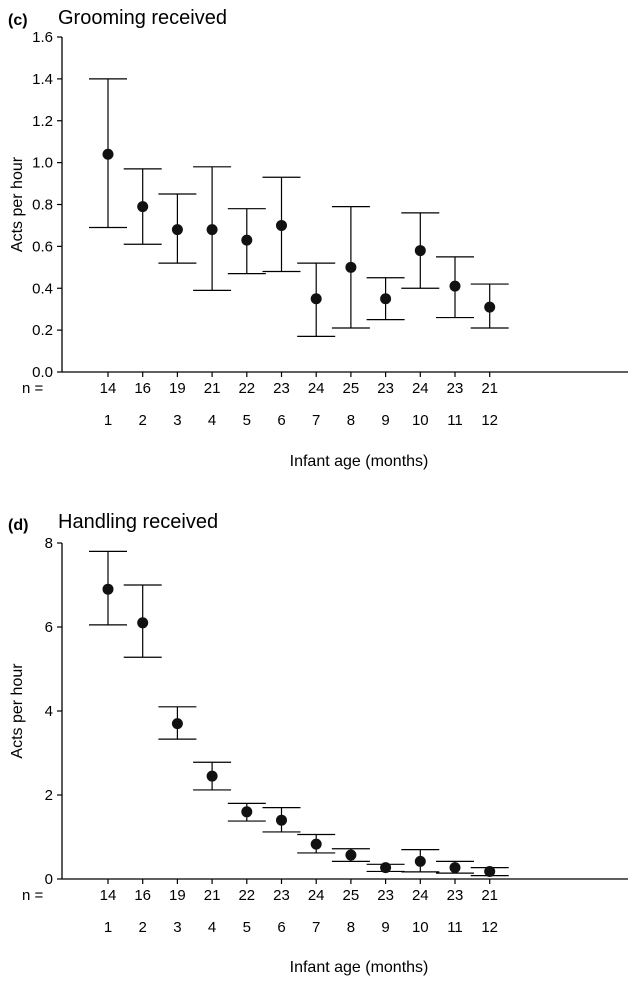 This screenshot has width=638, height=982. What do you see at coordinates (42, 372) in the screenshot?
I see `y-tick-label: 0.0` at bounding box center [42, 372].